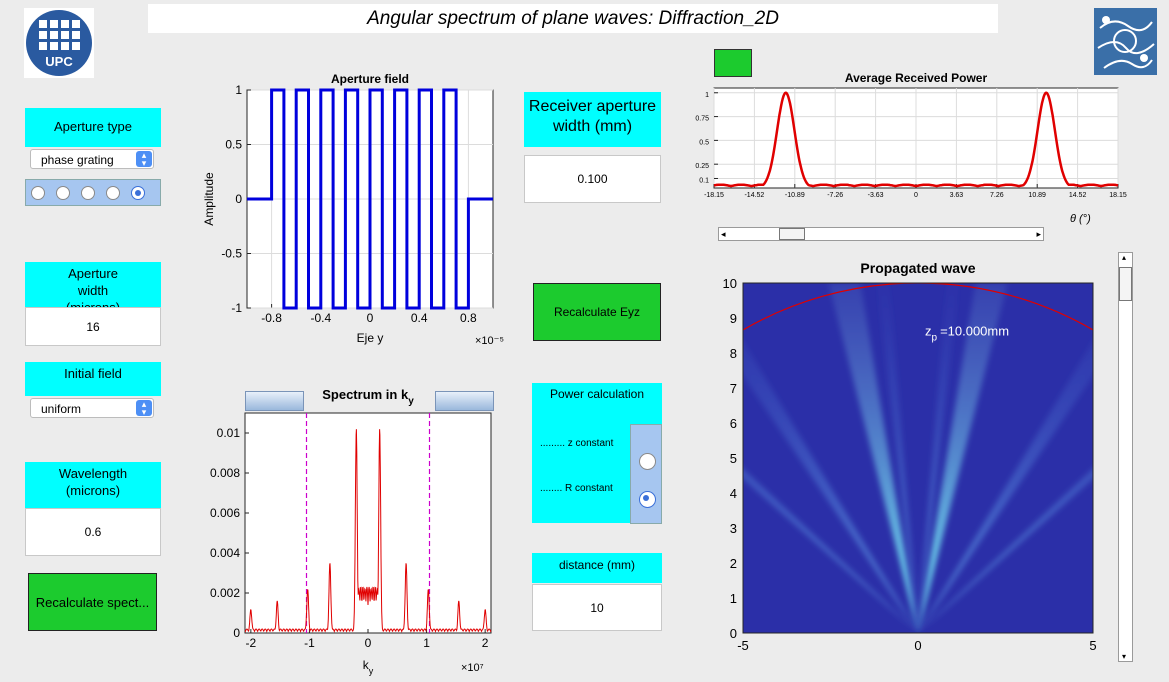 Image resolution: width=1169 pixels, height=682 pixels. What do you see at coordinates (368, 667) in the screenshot?
I see `x-axis-label: ky` at bounding box center [368, 667].